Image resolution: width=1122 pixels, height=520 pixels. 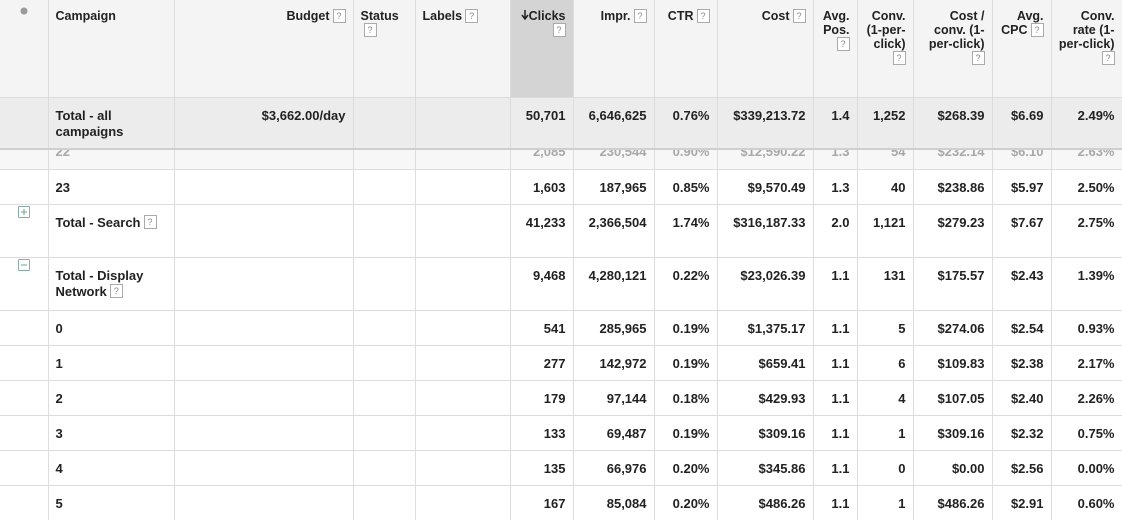 What do you see at coordinates (1022, 123) in the screenshot?
I see `metric-cell: $6.69` at bounding box center [1022, 123].